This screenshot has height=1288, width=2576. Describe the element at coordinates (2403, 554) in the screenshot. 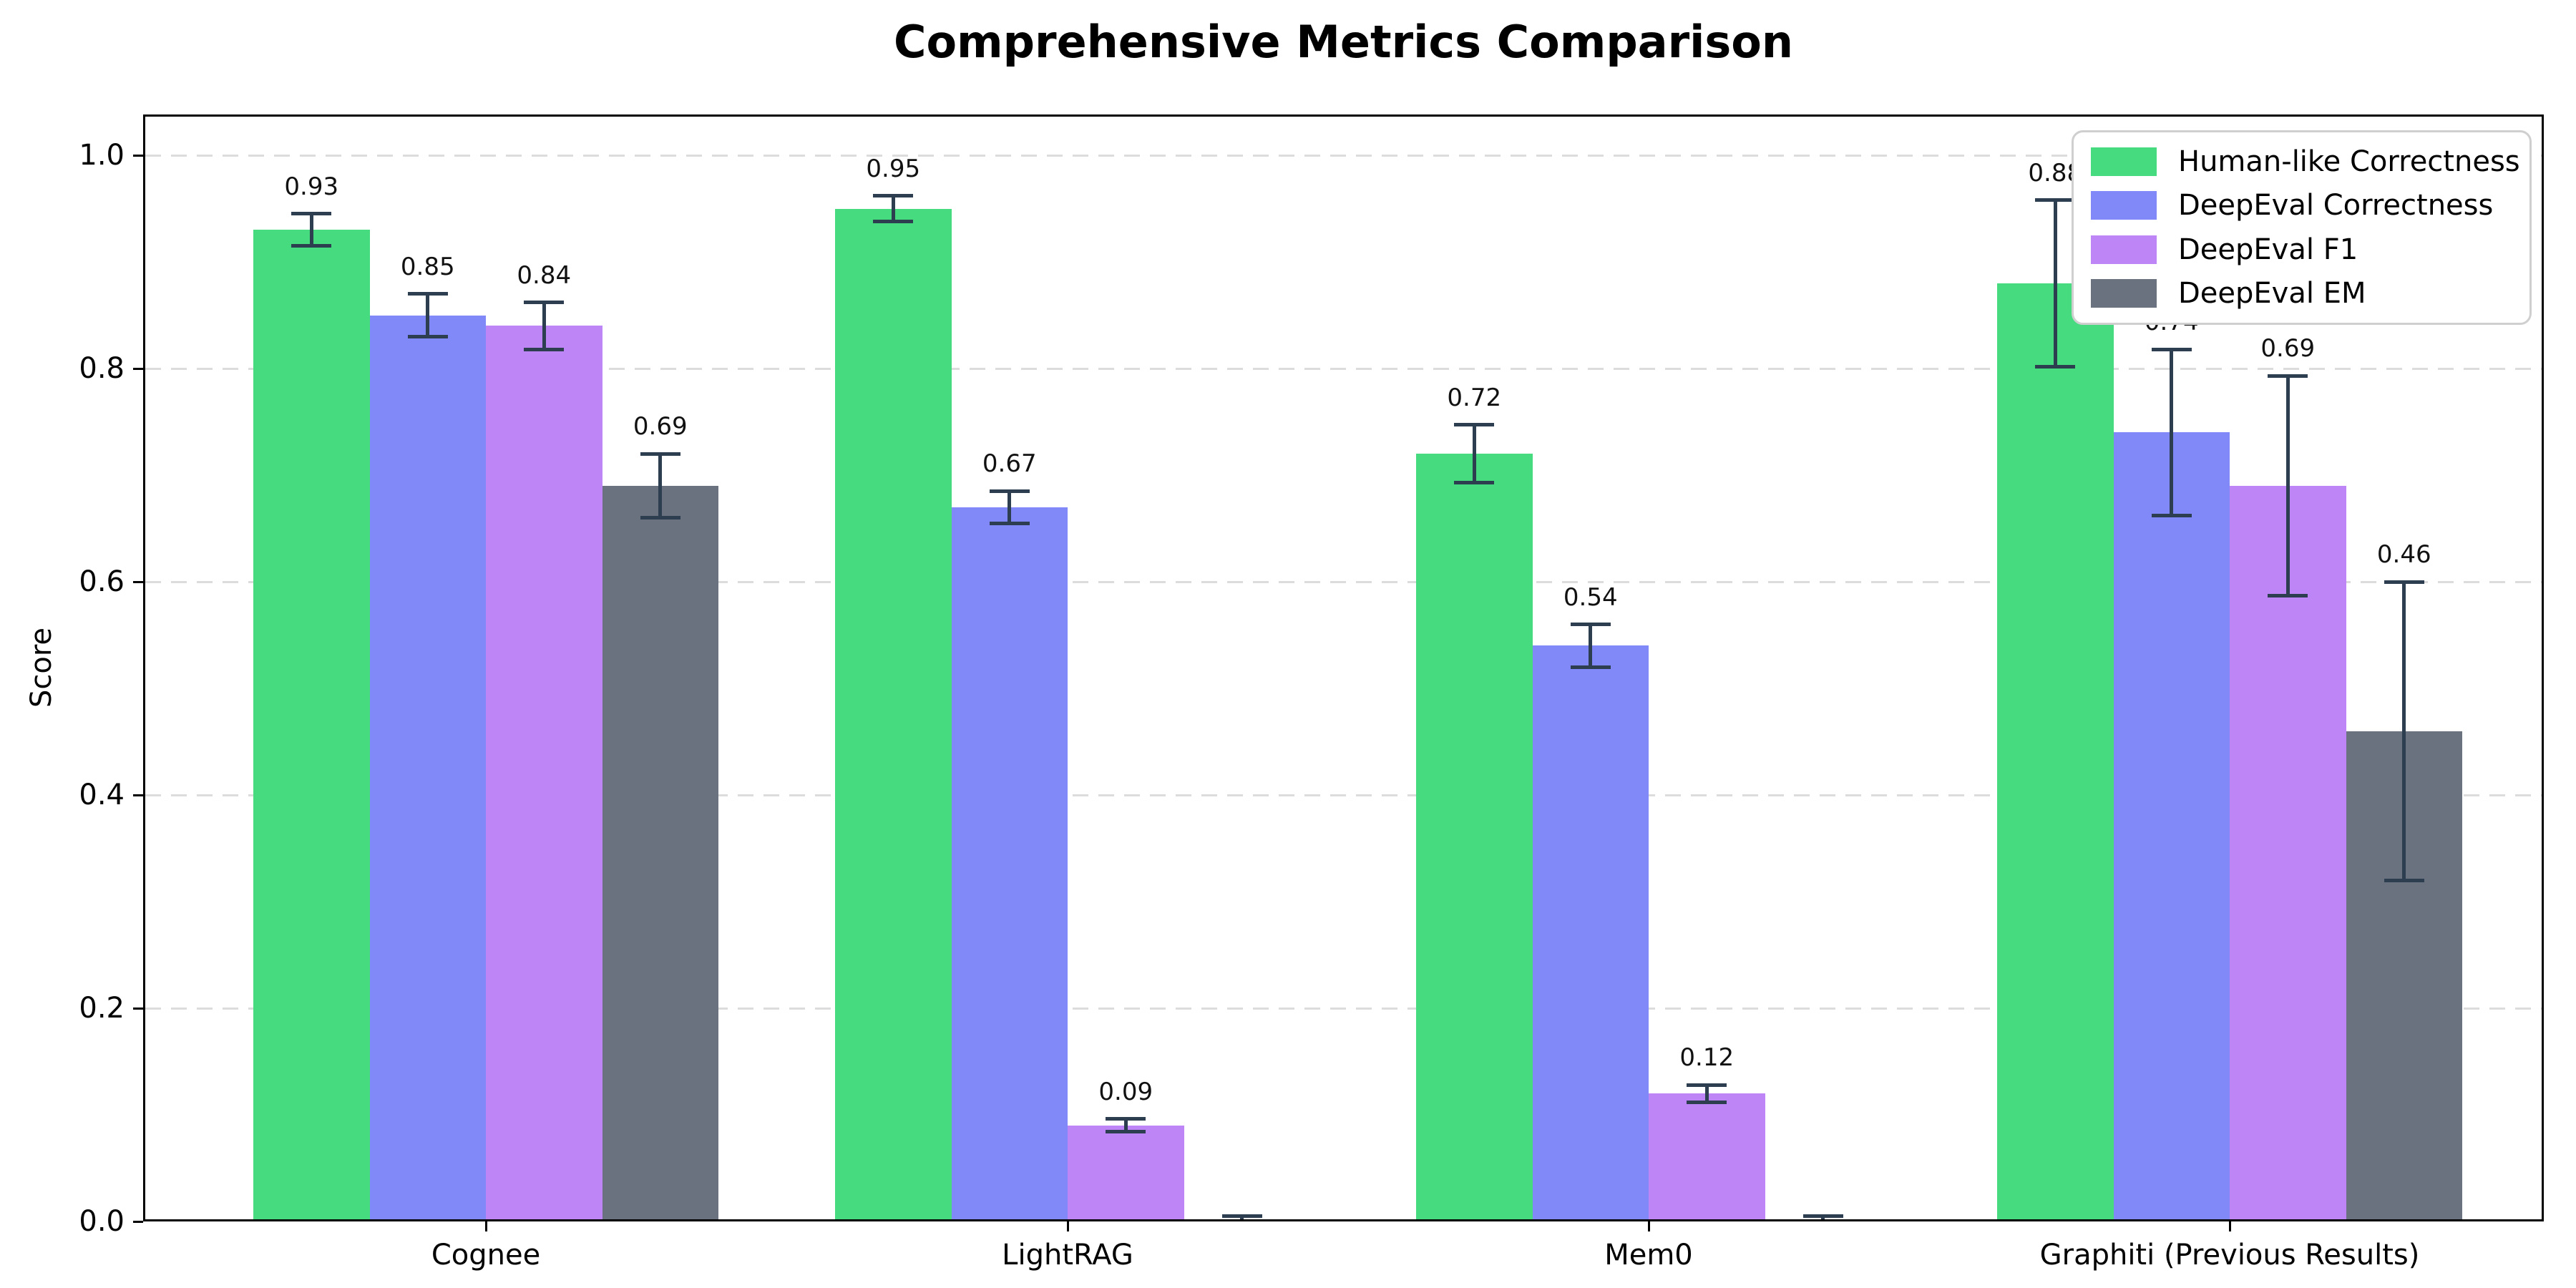

I see `bar-value-label-4-4: 0.46` at that location.